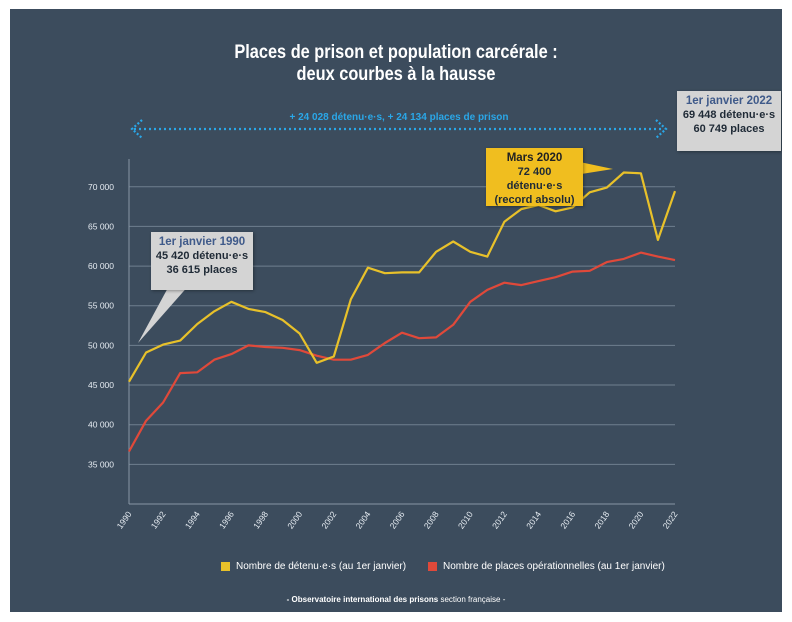 The height and width of the screenshot is (622, 792). What do you see at coordinates (594, 168) in the screenshot?
I see `callout-2020-pointer` at bounding box center [594, 168].